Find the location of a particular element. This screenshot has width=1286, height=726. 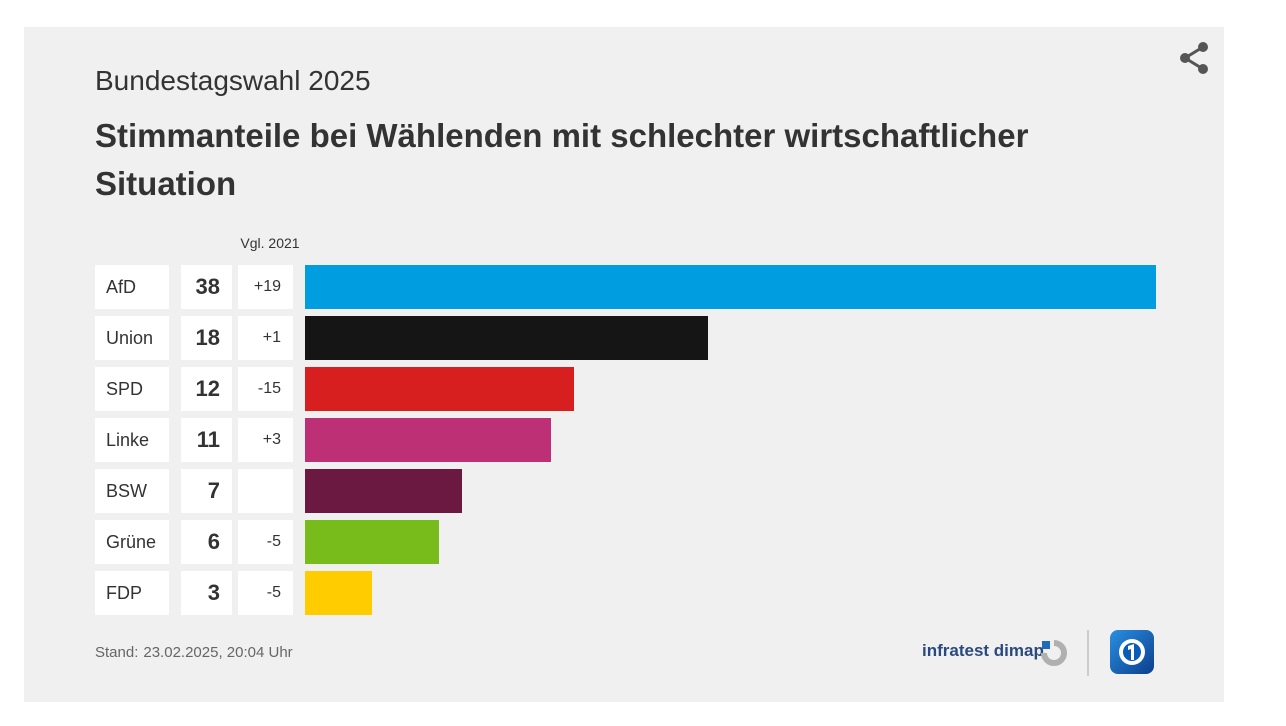

bar-row: Linke 11 +3 is located at coordinates (624, 440).